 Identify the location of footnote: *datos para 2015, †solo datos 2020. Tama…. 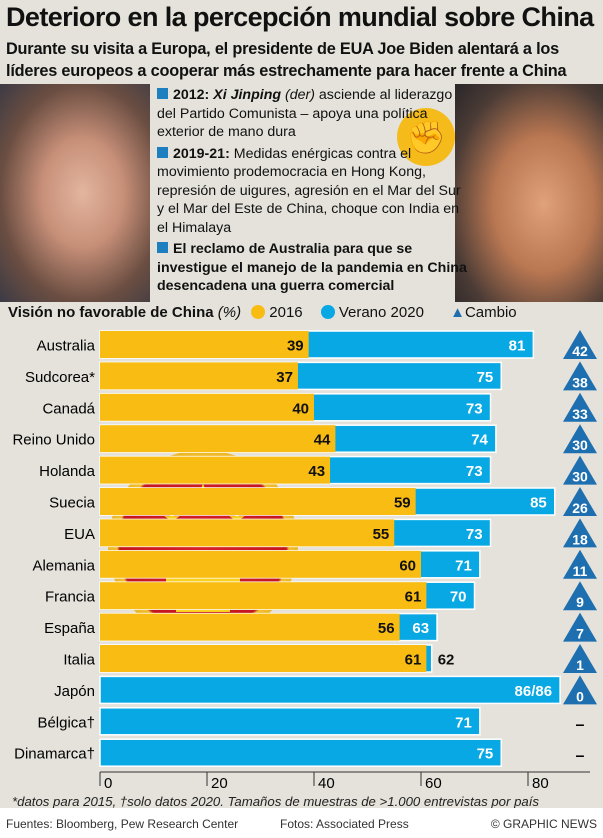
(275, 801).